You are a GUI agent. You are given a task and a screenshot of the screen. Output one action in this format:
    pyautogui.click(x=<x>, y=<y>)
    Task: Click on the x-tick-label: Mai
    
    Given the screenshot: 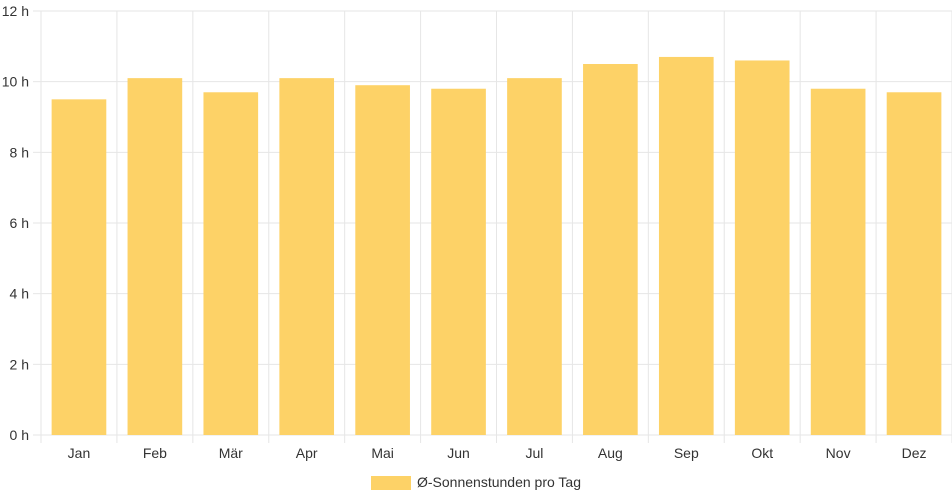 What is the action you would take?
    pyautogui.click(x=382, y=453)
    